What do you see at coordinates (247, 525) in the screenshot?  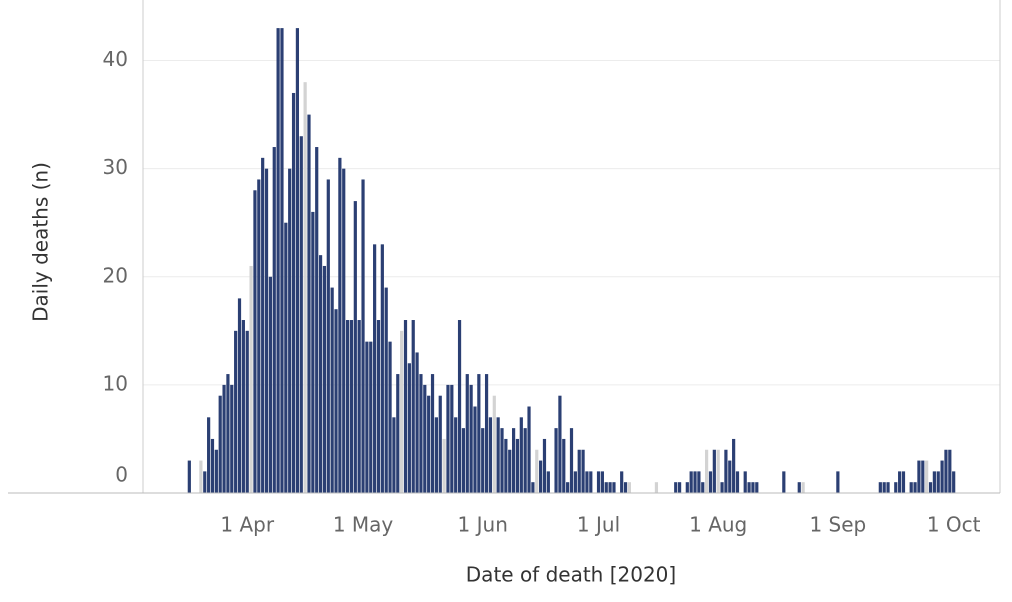 I see `x-tick-label: 1 Apr` at bounding box center [247, 525].